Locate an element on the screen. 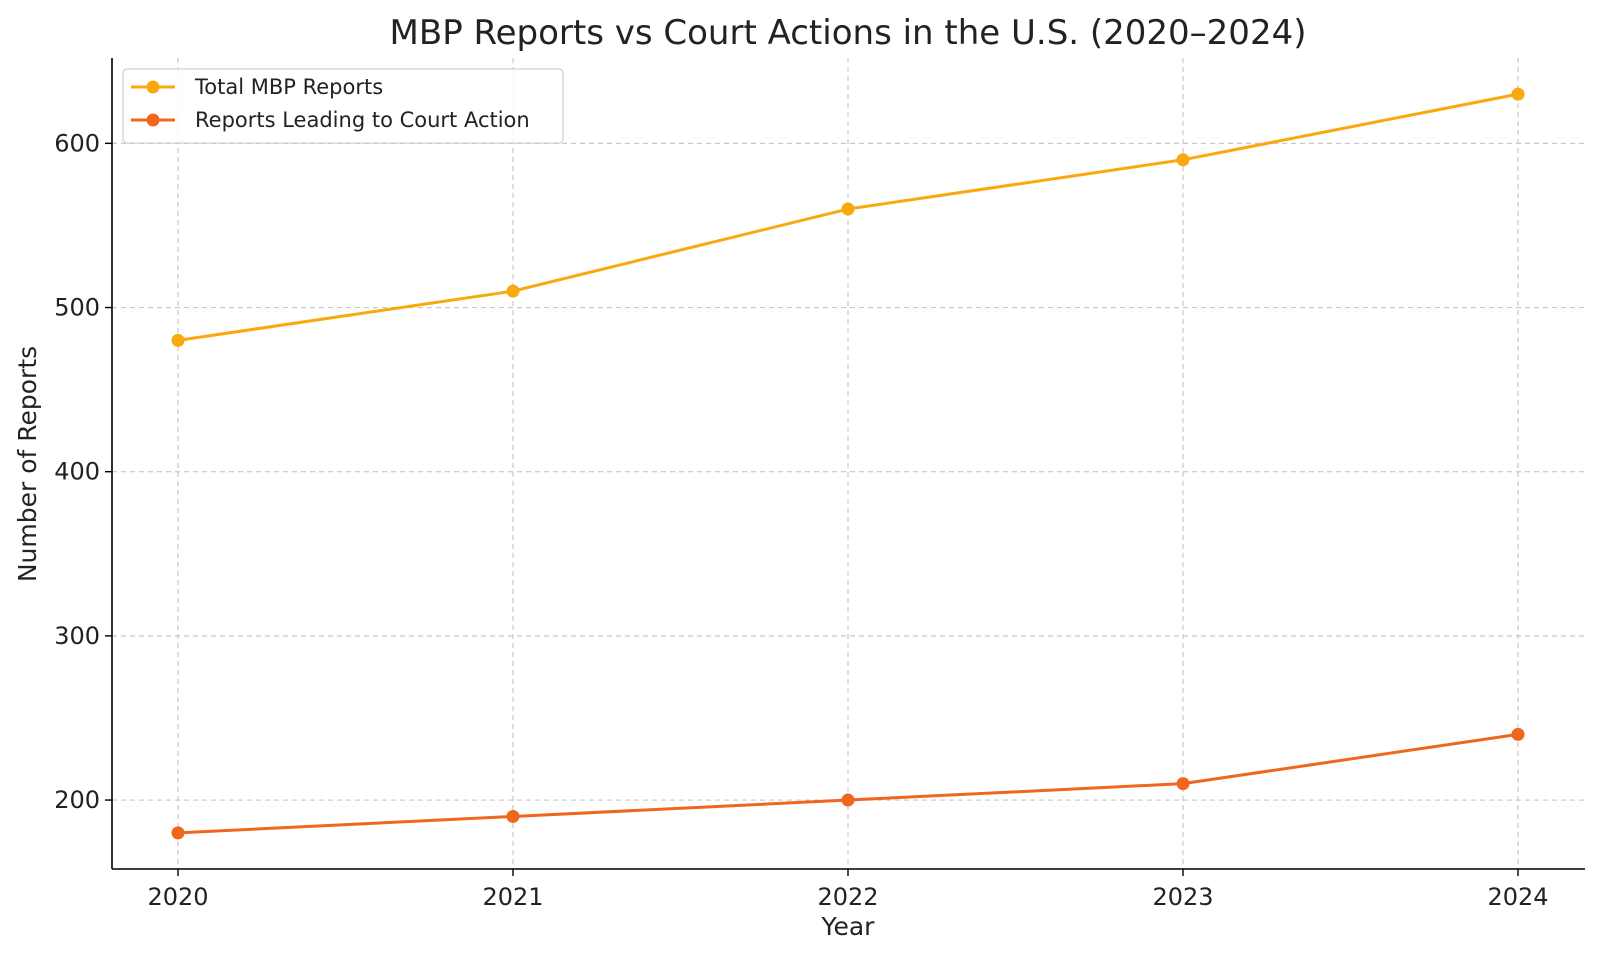  y-axis-label: Number of Reports is located at coordinates (27, 464).